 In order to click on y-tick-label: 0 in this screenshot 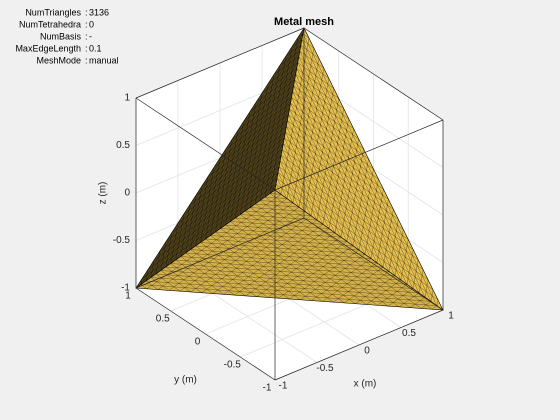, I will do `click(198, 342)`.